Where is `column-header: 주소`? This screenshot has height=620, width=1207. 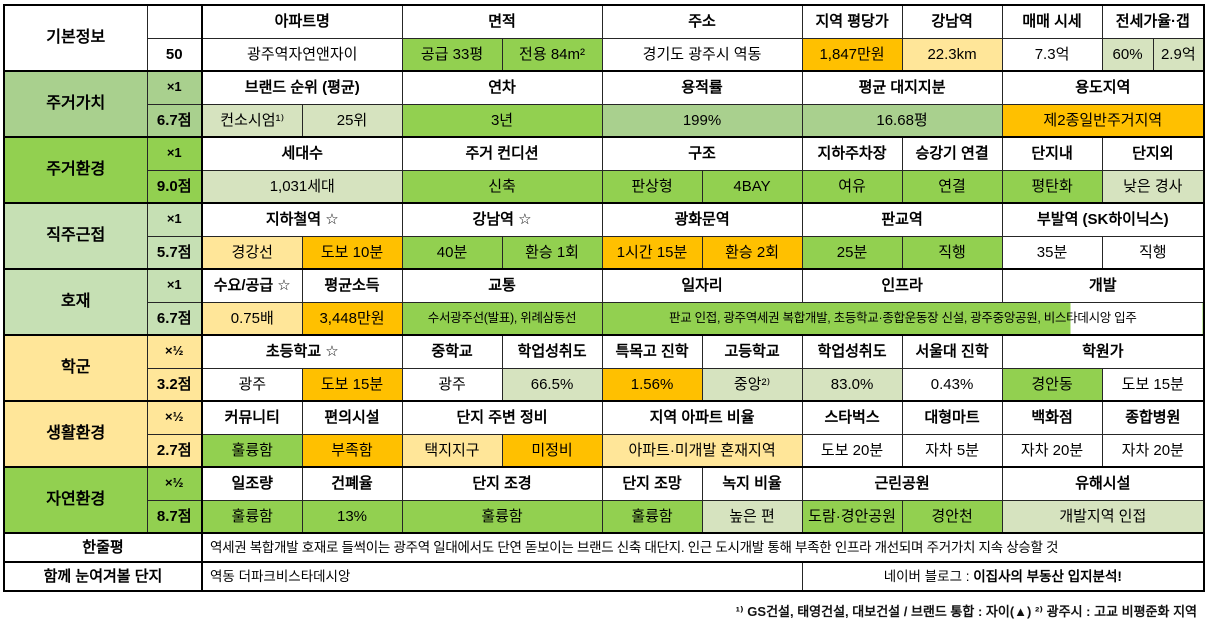
column-header: 주소 is located at coordinates (702, 21).